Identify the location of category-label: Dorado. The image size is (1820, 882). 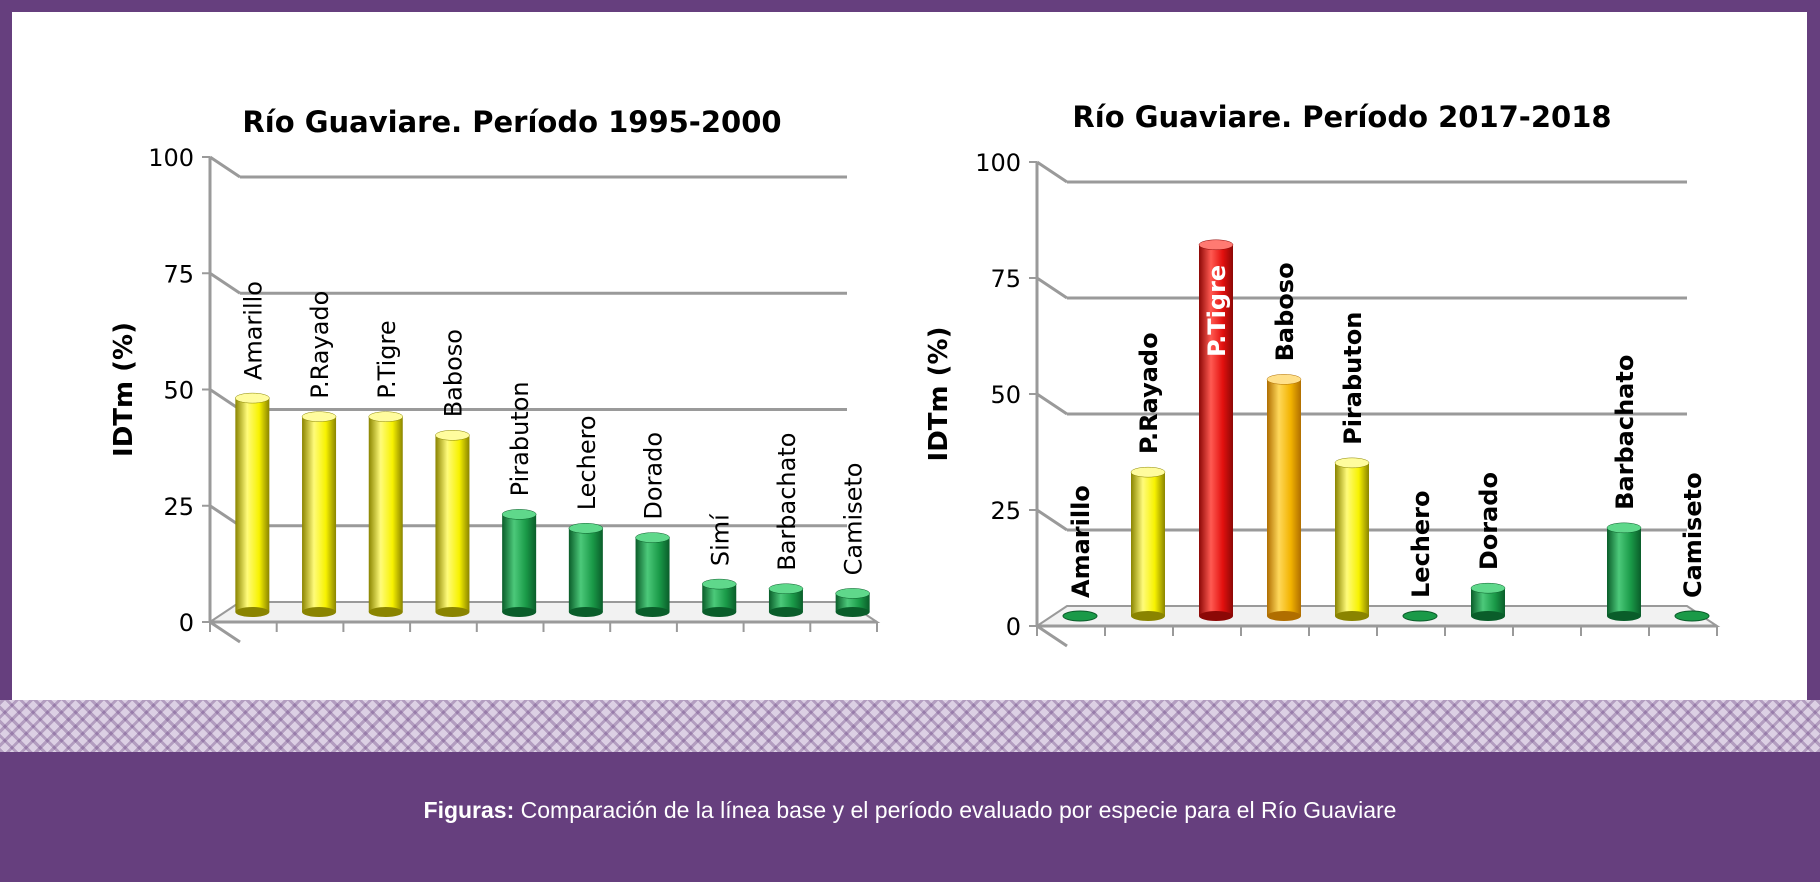
(1489, 521).